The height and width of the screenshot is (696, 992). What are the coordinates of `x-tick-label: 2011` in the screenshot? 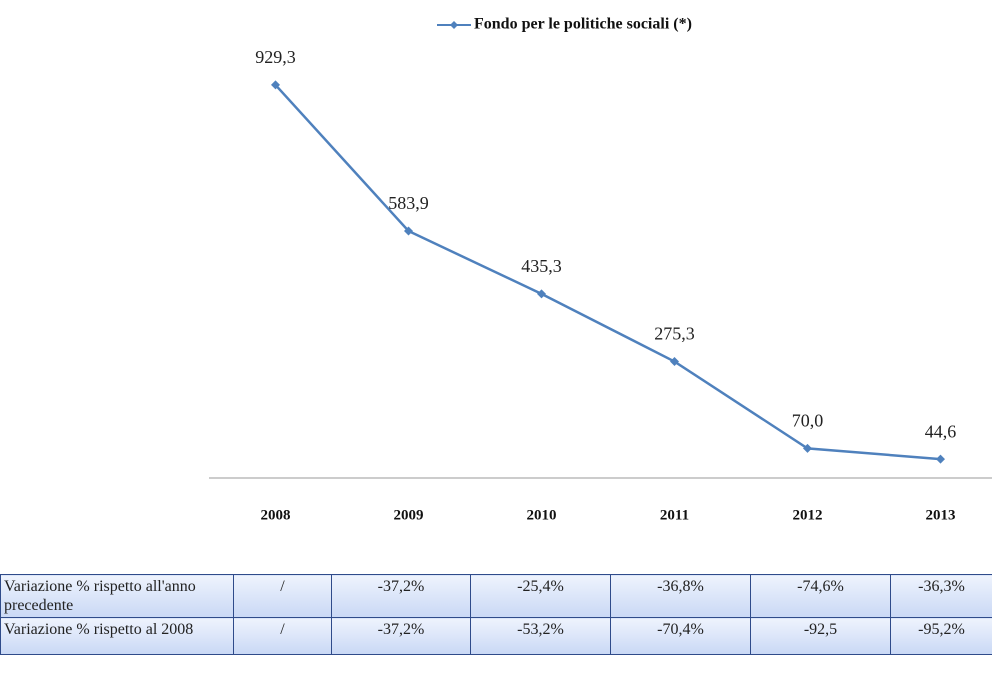 It's located at (674, 515).